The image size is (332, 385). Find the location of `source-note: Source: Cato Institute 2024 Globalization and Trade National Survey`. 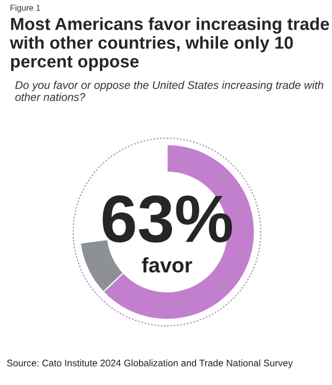

source-note: Source: Cato Institute 2024 Globalization and Trade National Survey is located at coordinates (150, 363).